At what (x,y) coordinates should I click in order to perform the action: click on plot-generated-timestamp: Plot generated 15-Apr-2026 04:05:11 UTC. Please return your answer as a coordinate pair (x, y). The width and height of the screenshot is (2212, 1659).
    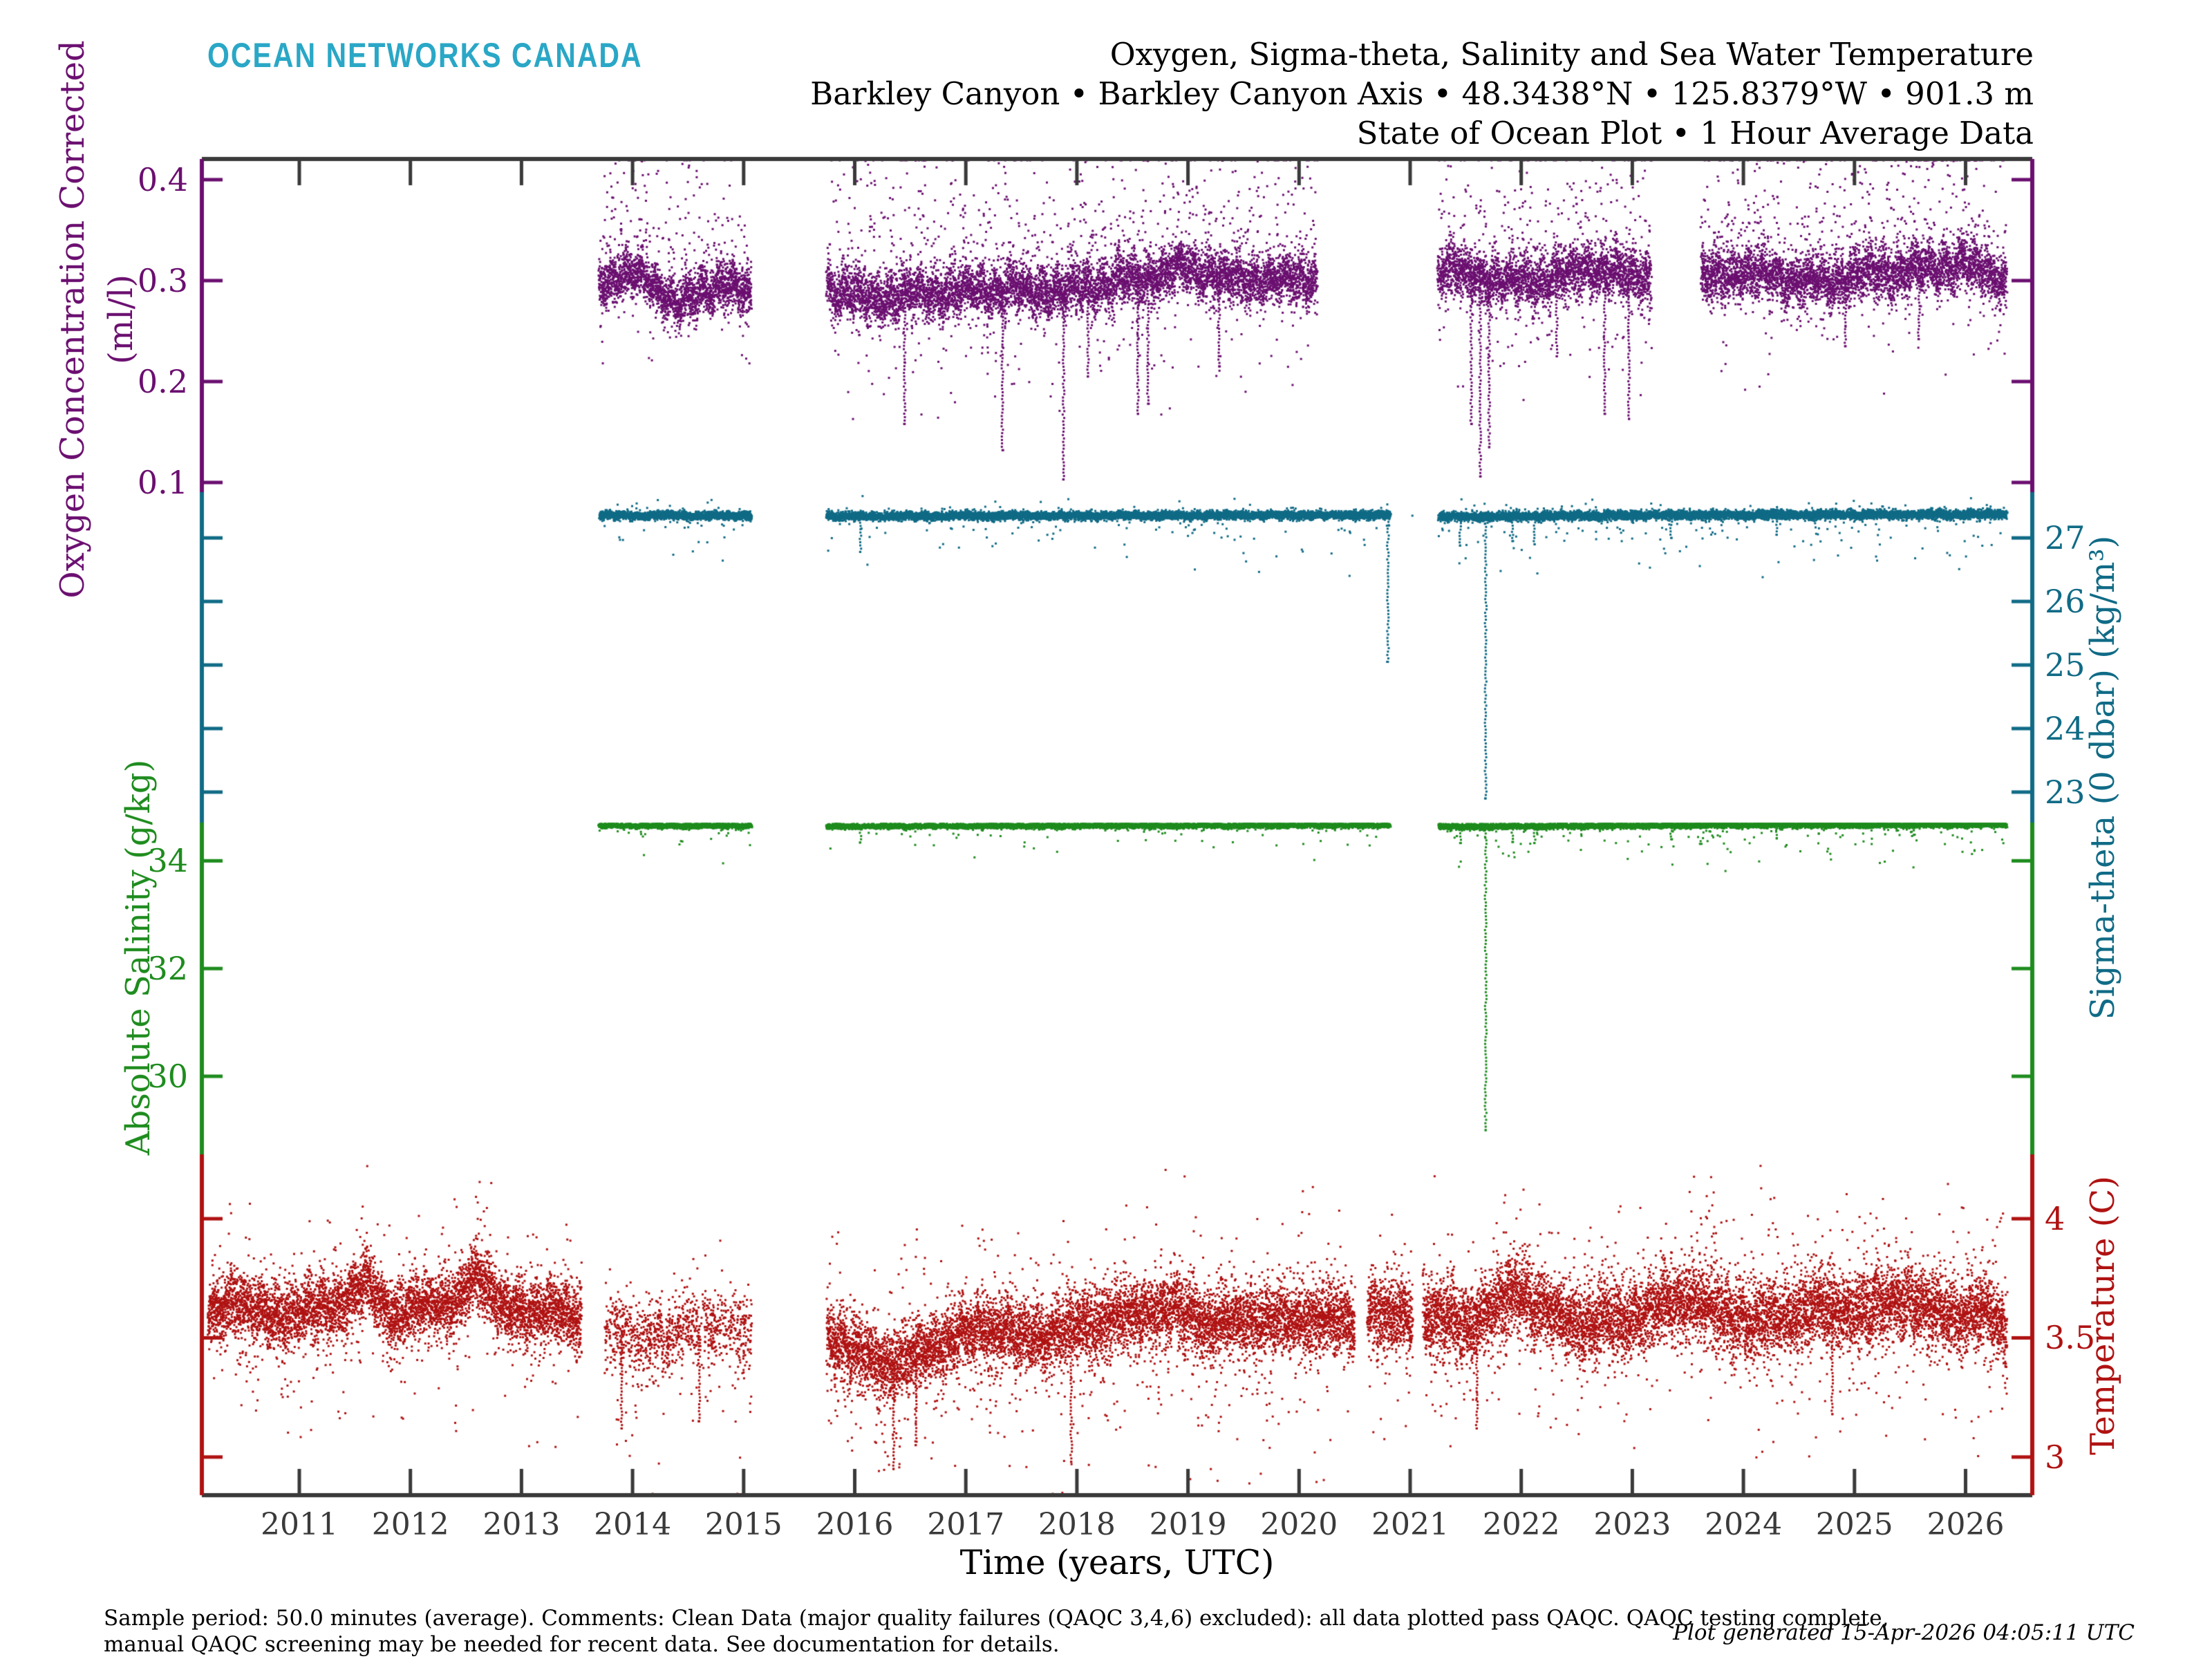
    Looking at the image, I should click on (1904, 1633).